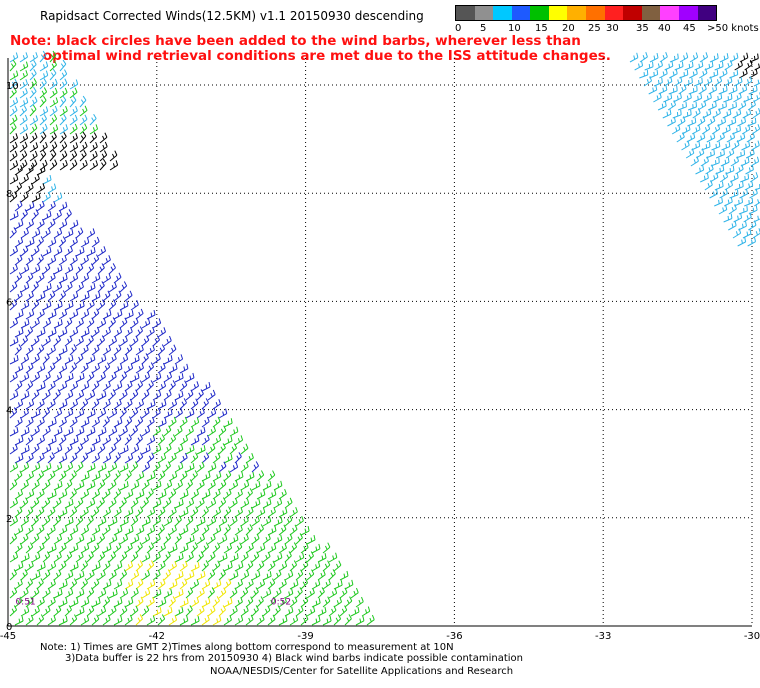 The image size is (760, 688). I want to click on legend-label: 10, so click(514, 28).